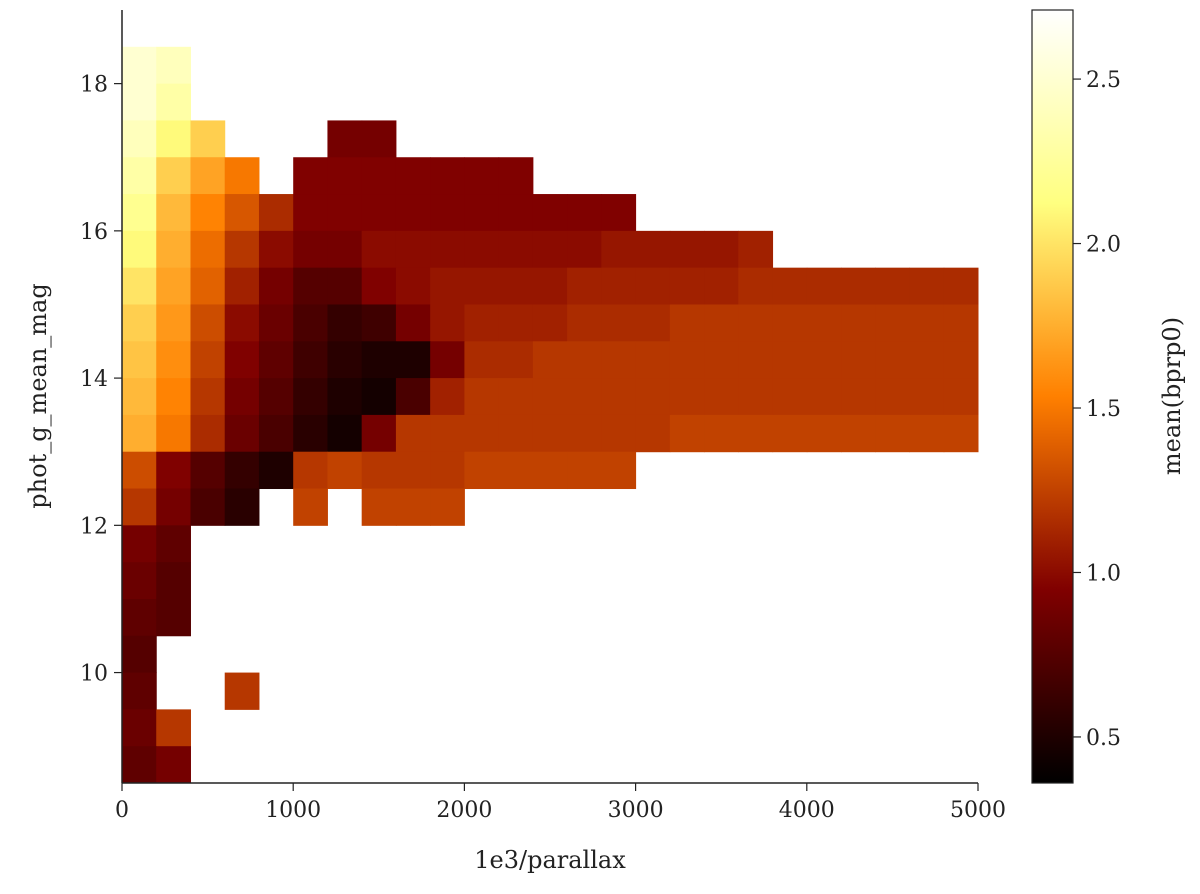 The width and height of the screenshot is (1200, 894). I want to click on colorbar-tick-label: 0.5, so click(1103, 738).